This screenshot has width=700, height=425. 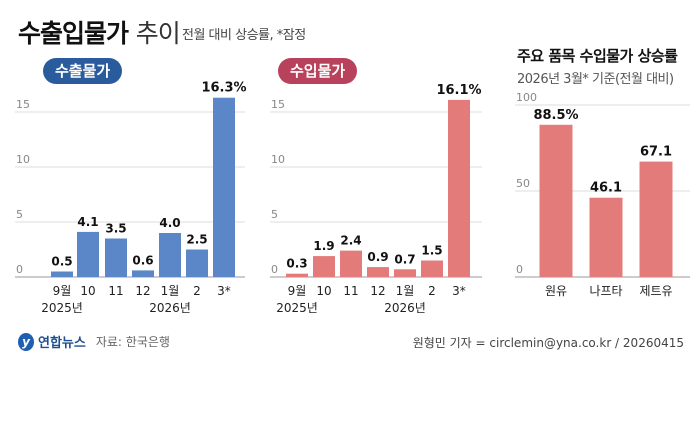 What do you see at coordinates (296, 264) in the screenshot?
I see `import-value-label: 0.3` at bounding box center [296, 264].